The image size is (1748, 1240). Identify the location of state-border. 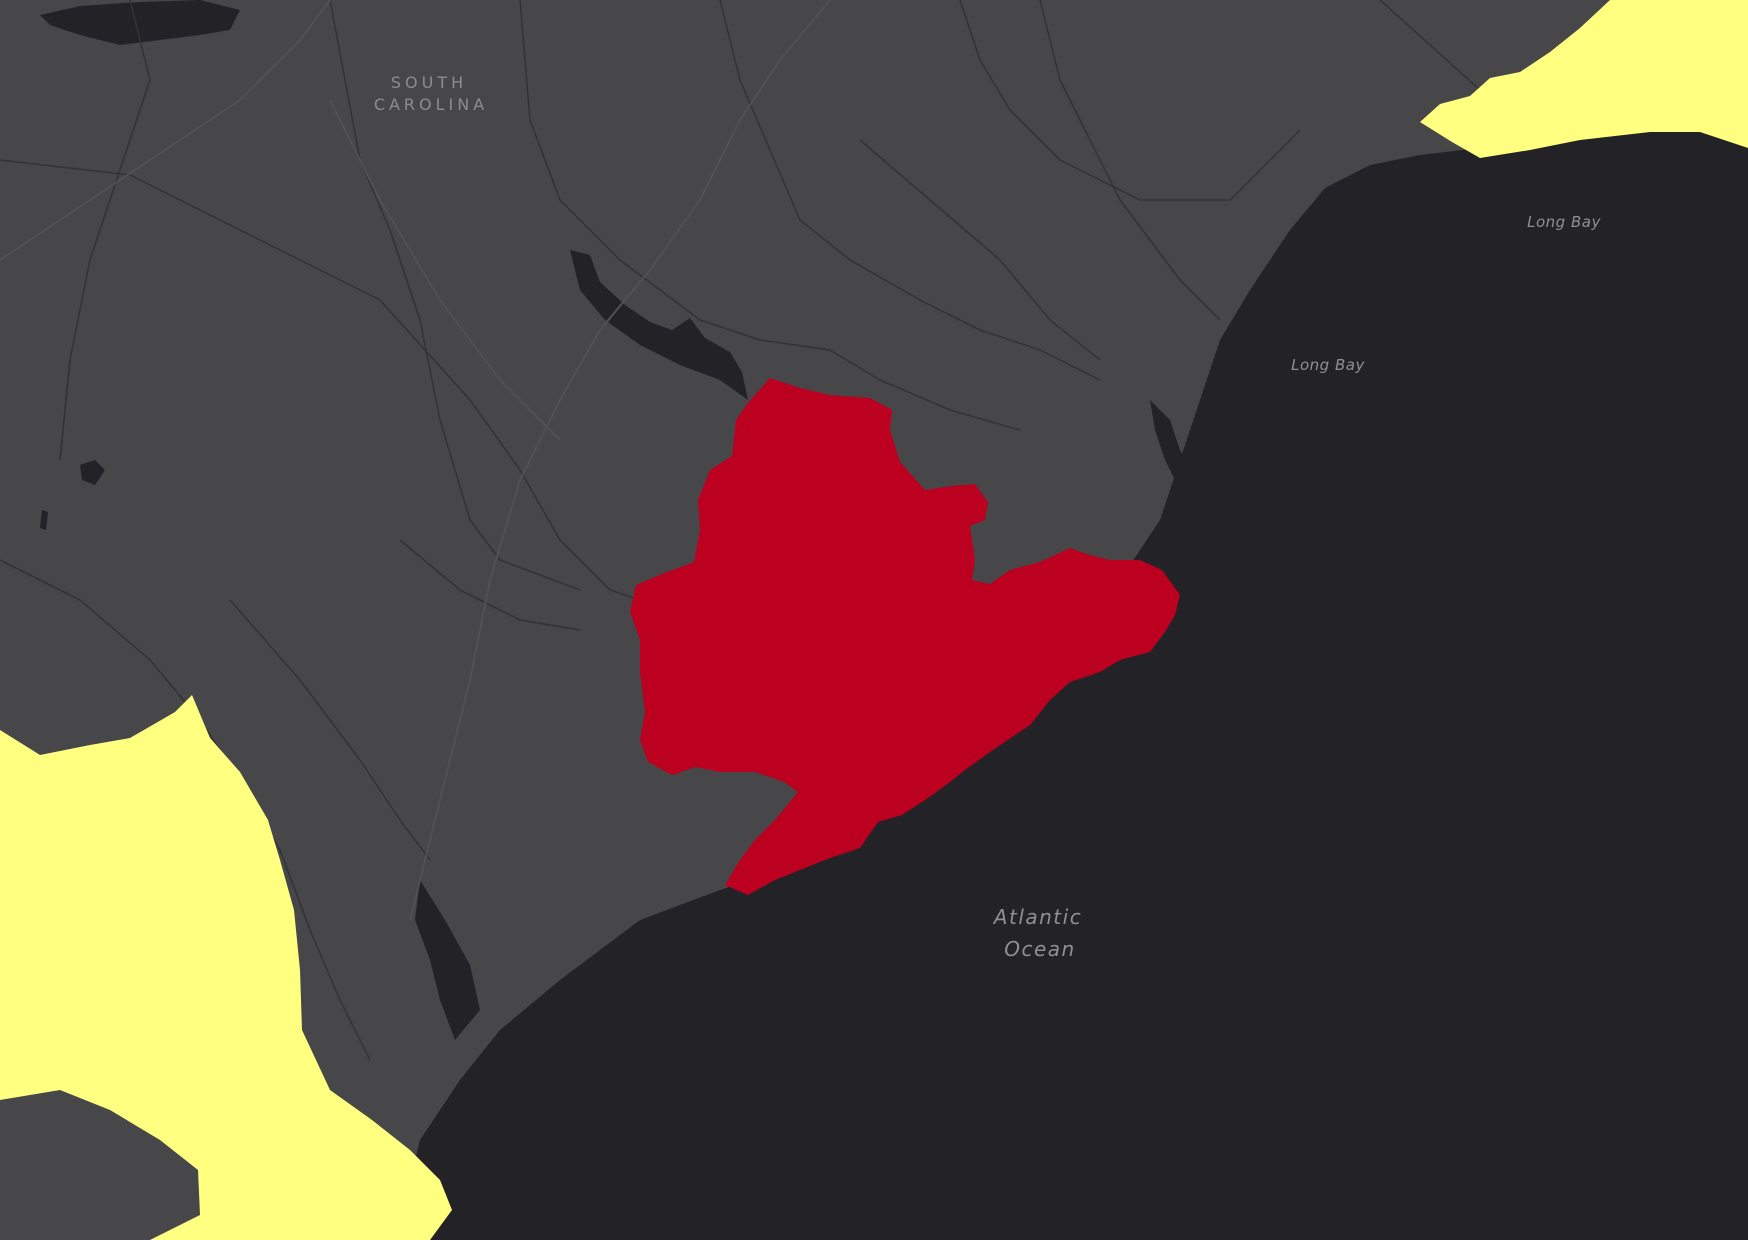
(1430, 45).